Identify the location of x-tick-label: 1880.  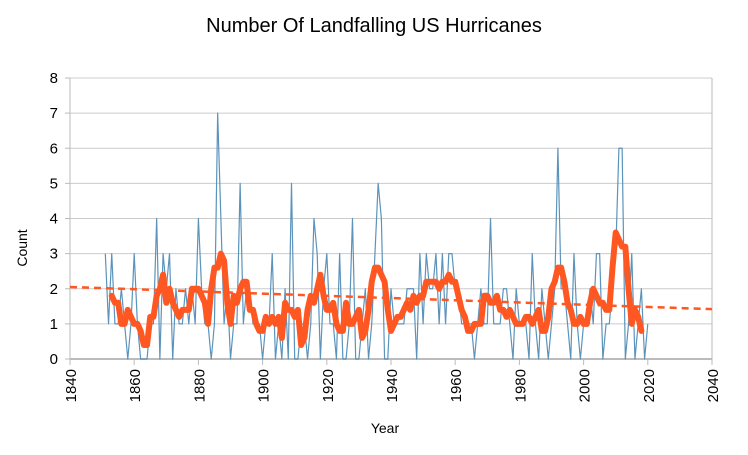
(199, 385).